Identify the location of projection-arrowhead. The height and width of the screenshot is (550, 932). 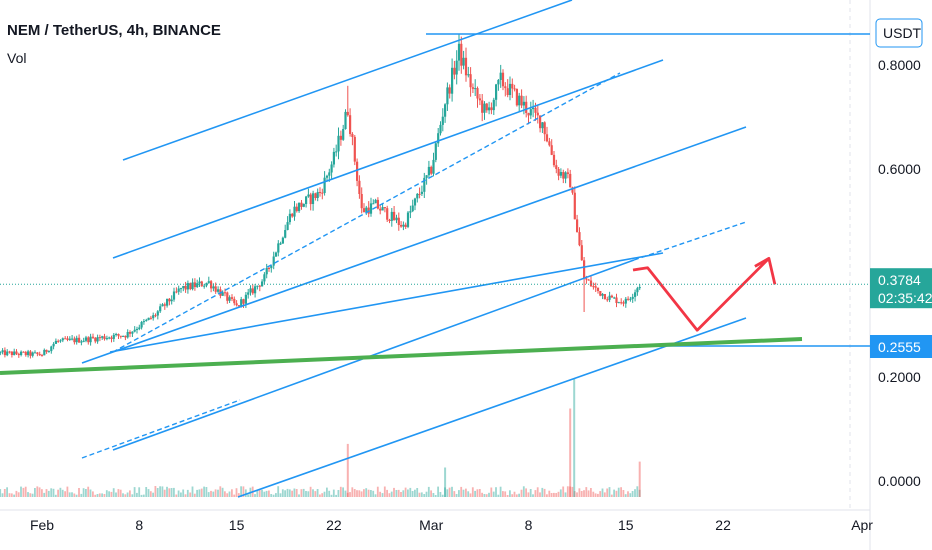
(765, 270).